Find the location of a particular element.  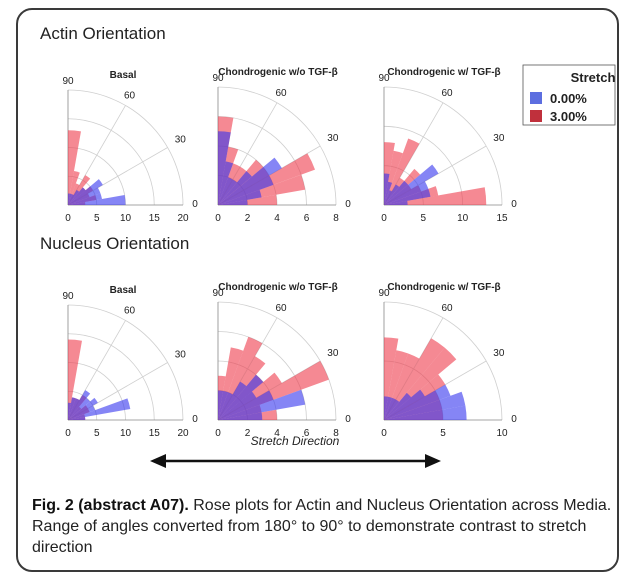

panel-title: Chondrogenic w/o TGF-β is located at coordinates (277, 287).